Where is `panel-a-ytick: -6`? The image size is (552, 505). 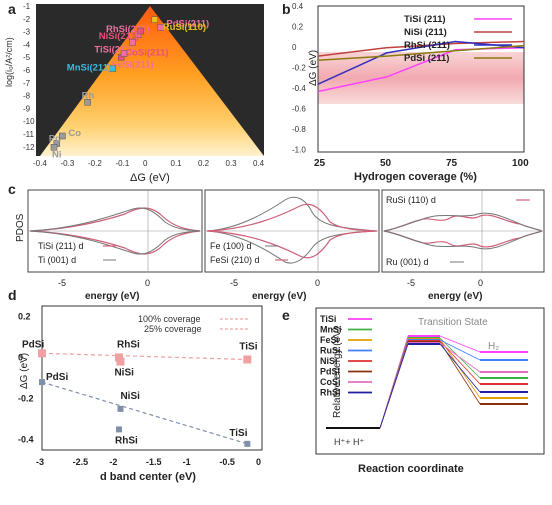
panel-a-ytick: -6 is located at coordinates (27, 70).